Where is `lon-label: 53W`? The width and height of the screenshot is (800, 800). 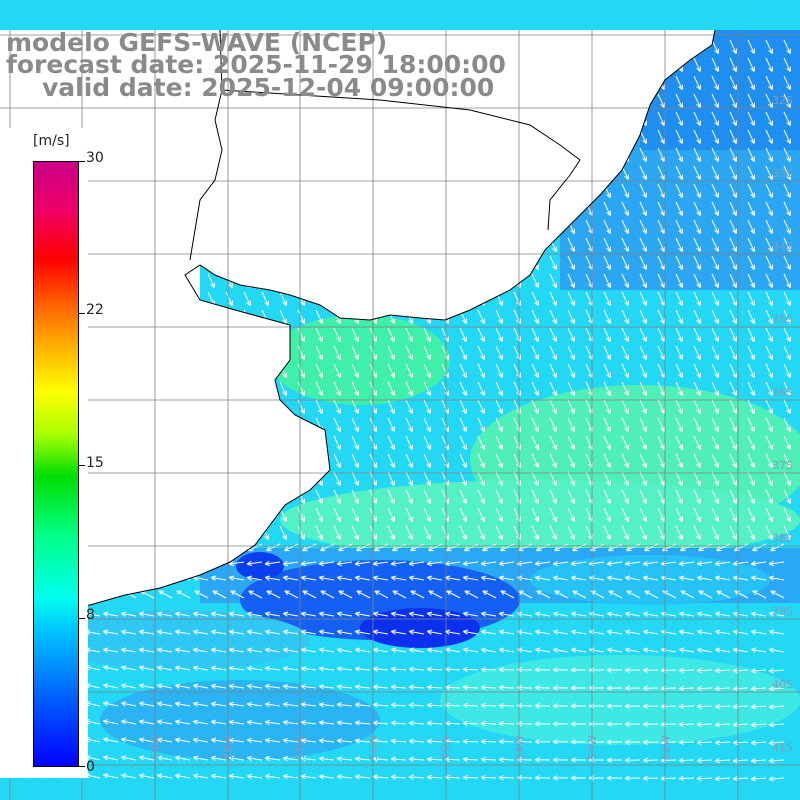 lon-label: 53W is located at coordinates (592, 747).